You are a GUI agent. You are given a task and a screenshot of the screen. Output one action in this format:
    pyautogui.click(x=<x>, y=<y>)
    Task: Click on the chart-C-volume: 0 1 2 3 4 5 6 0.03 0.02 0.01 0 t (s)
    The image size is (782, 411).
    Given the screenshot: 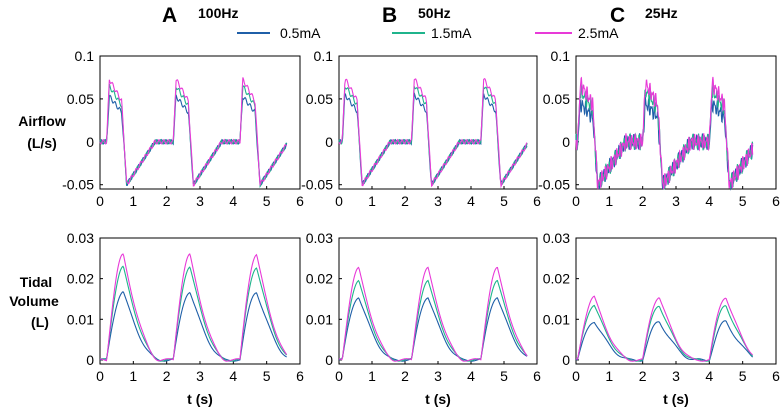 What is the action you would take?
    pyautogui.click(x=661, y=318)
    